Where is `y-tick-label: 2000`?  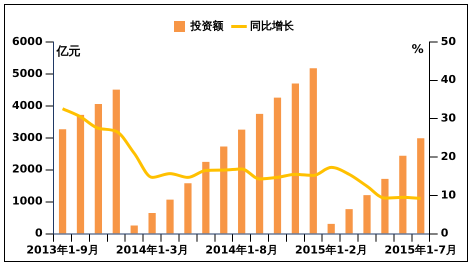
y-tick-label: 2000 is located at coordinates (27, 169).